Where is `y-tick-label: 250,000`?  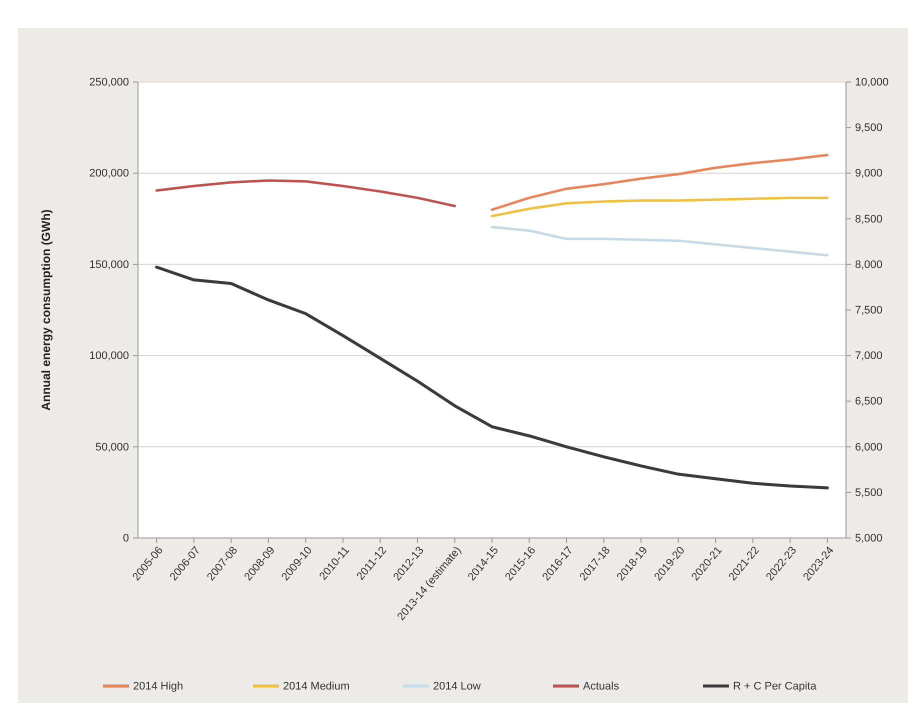
y-tick-label: 250,000 is located at coordinates (109, 82).